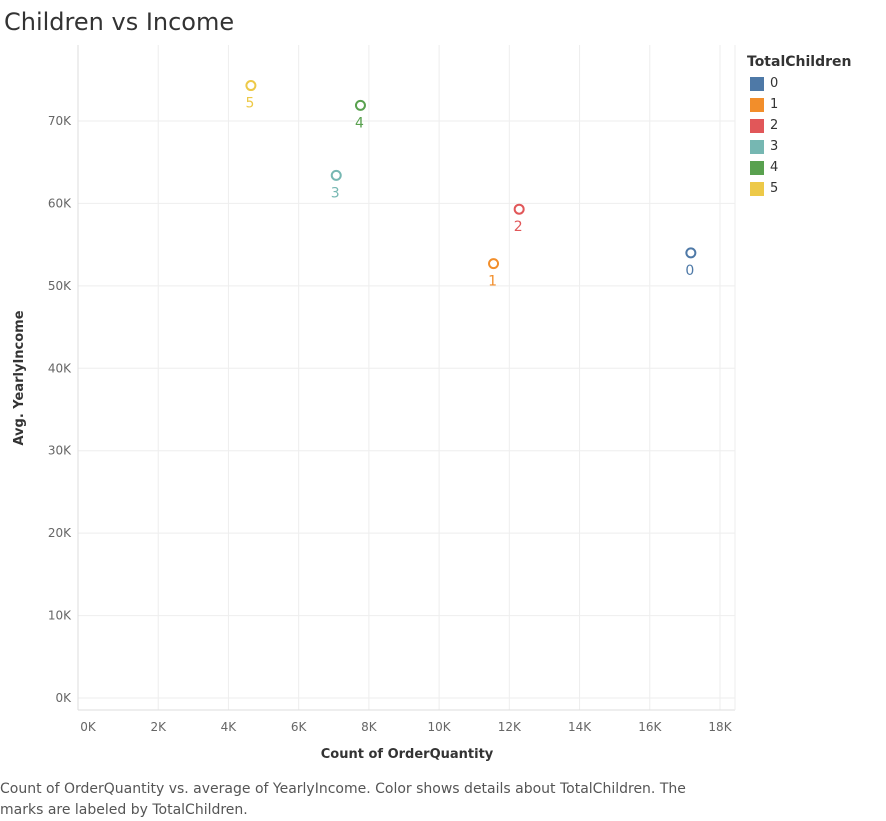 The image size is (886, 821). Describe the element at coordinates (492, 282) in the screenshot. I see `point-label-1: 1` at that location.